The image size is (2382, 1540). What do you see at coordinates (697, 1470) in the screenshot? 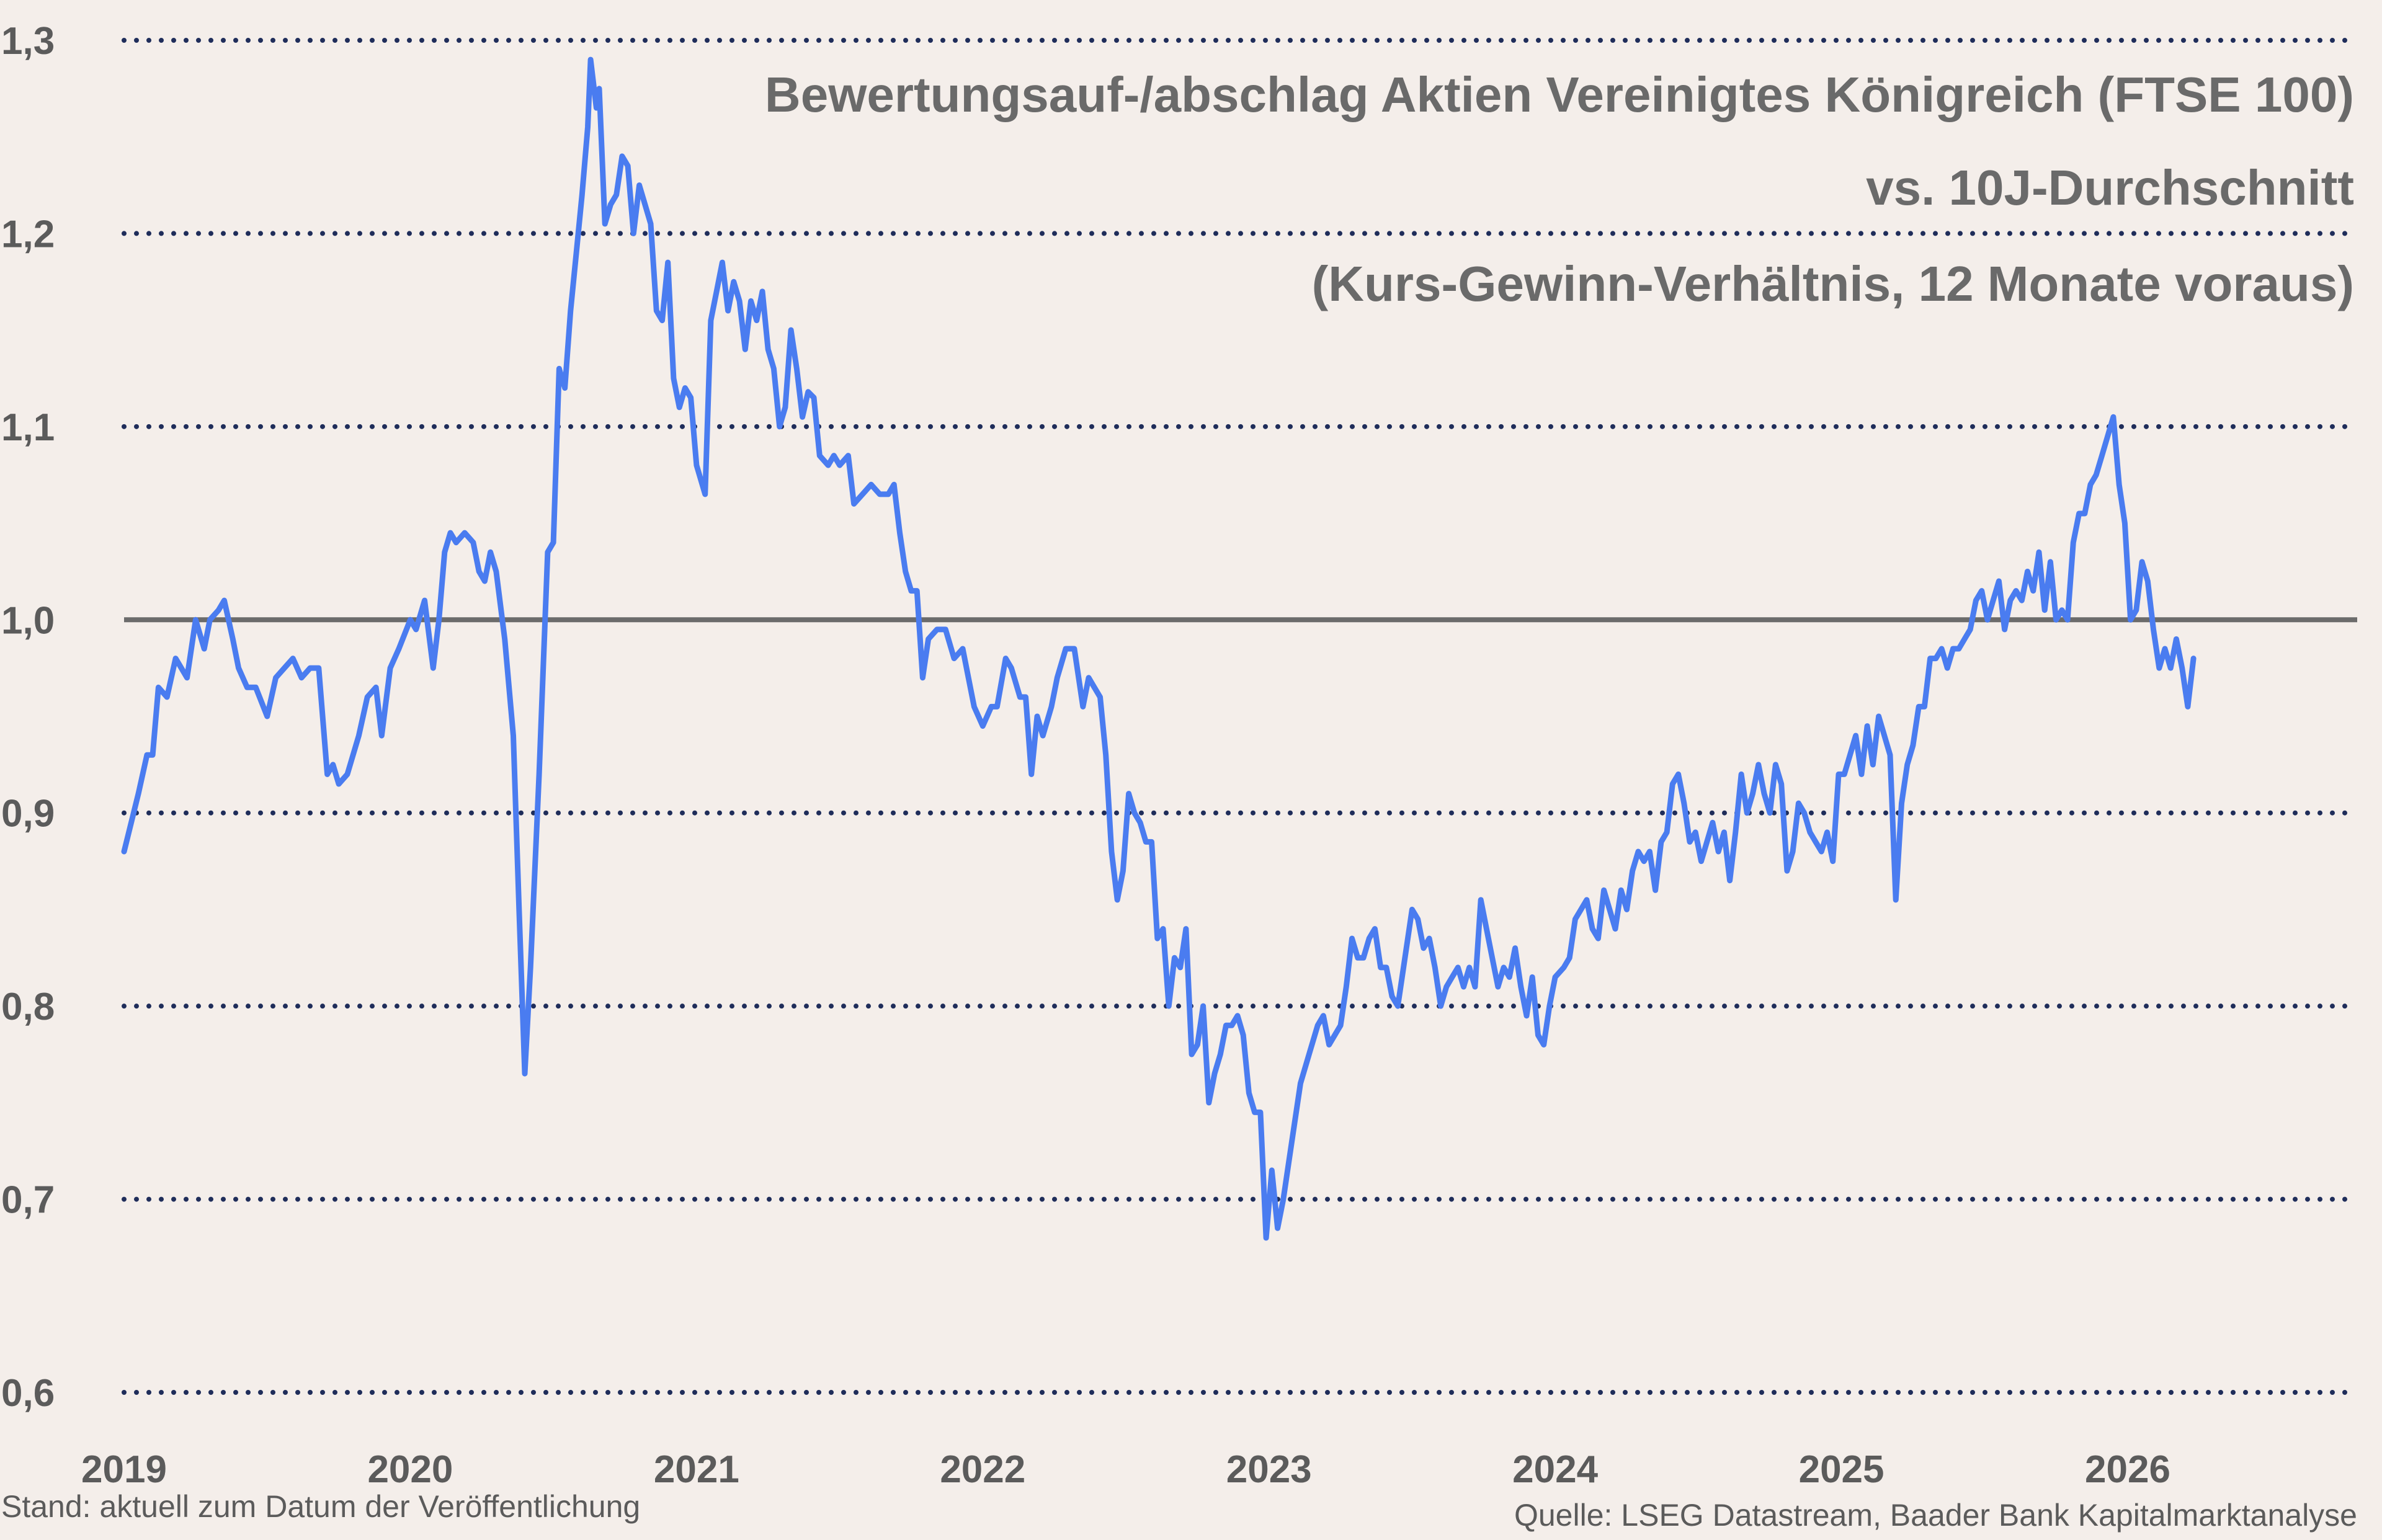
I see `x-tick-label: 2021` at bounding box center [697, 1470].